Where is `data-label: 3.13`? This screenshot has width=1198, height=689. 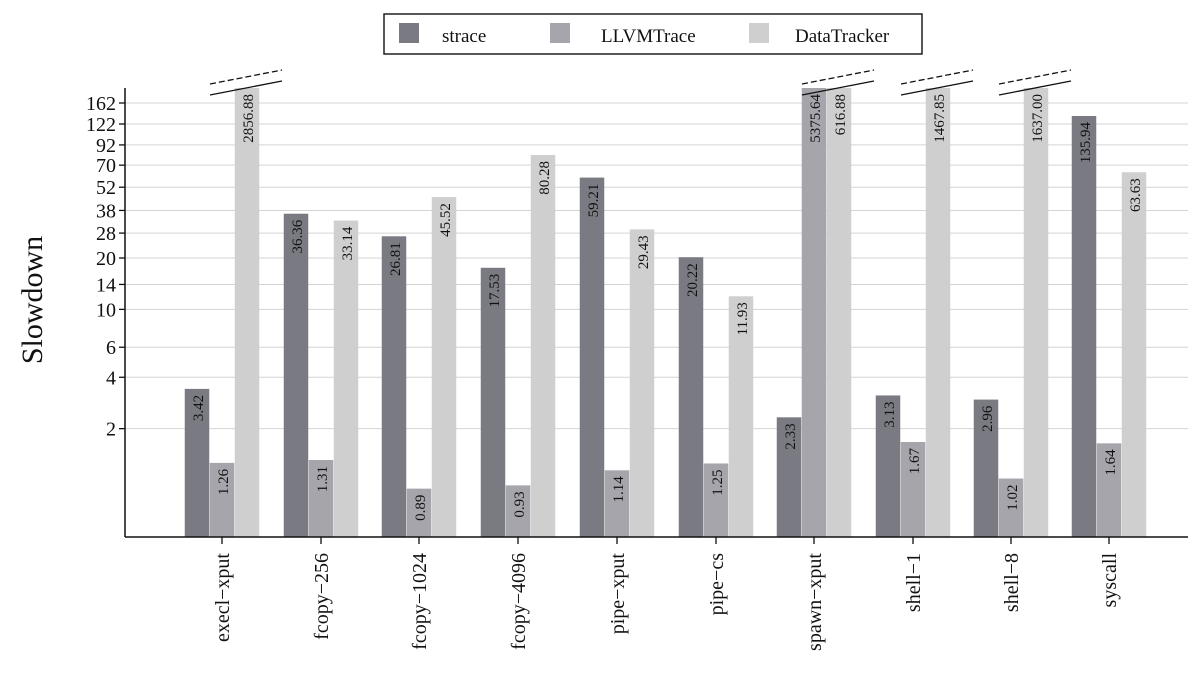
data-label: 3.13 is located at coordinates (890, 414).